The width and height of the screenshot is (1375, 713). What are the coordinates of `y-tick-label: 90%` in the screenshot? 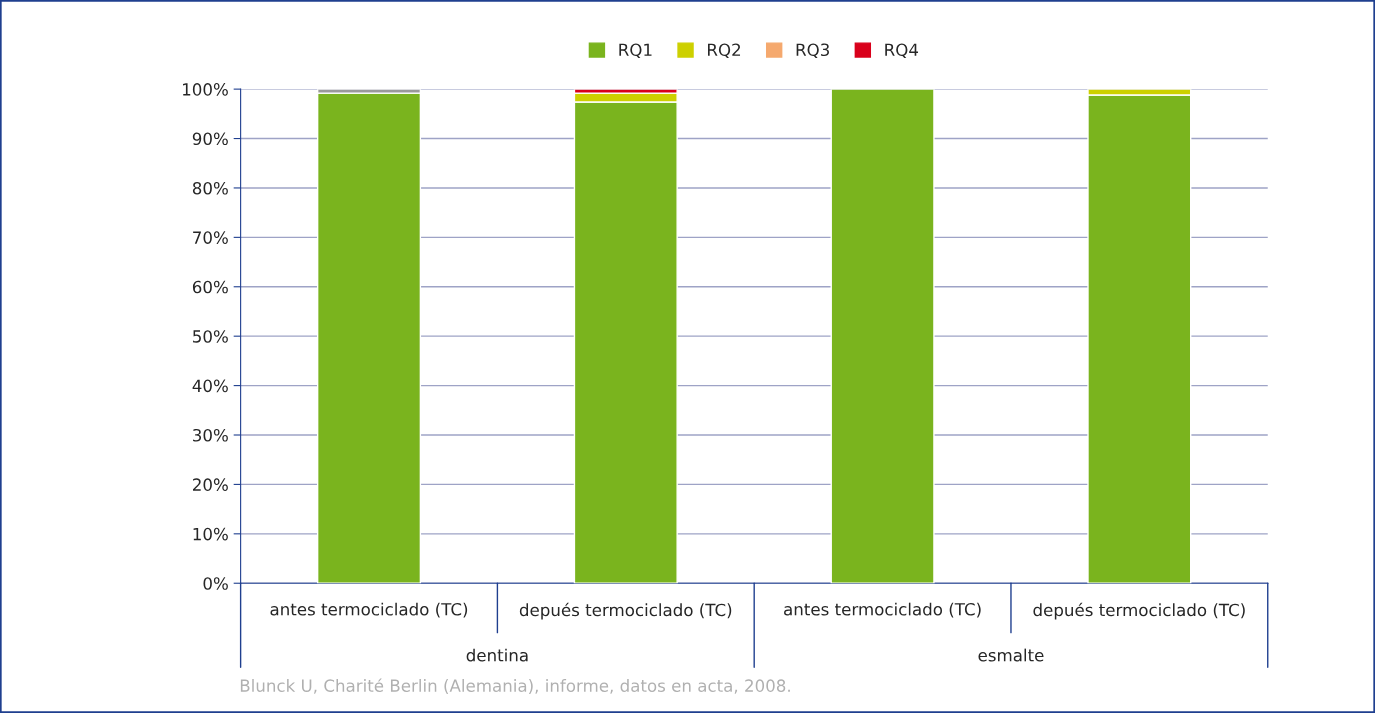 It's located at (210, 139).